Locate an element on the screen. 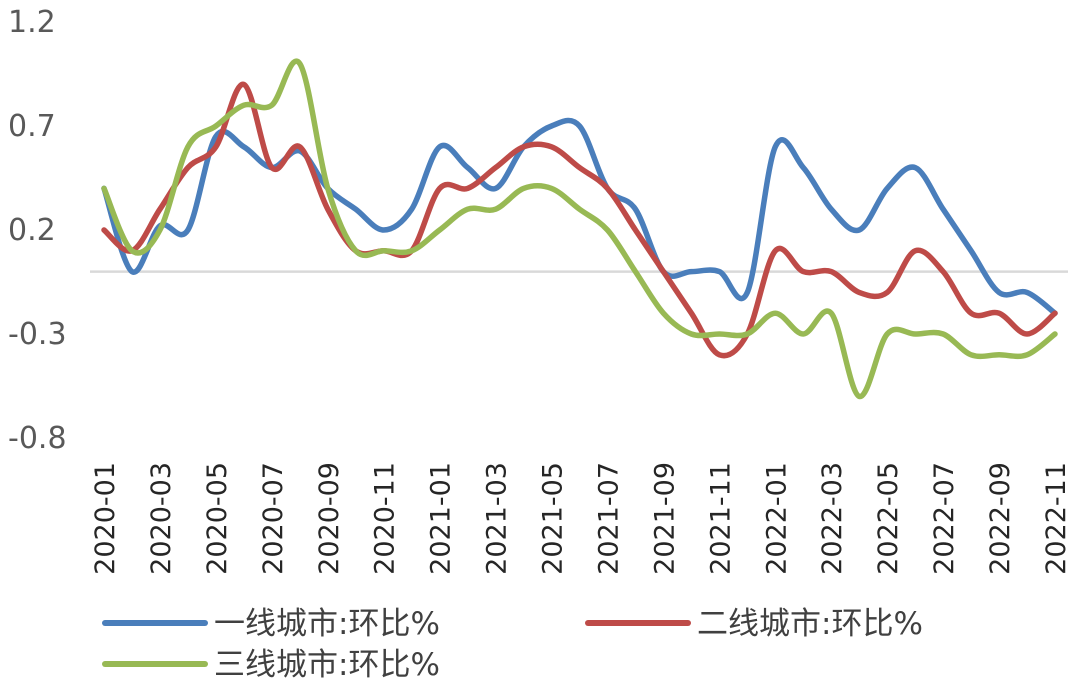  x-tick-label: 2021-07 is located at coordinates (608, 518).